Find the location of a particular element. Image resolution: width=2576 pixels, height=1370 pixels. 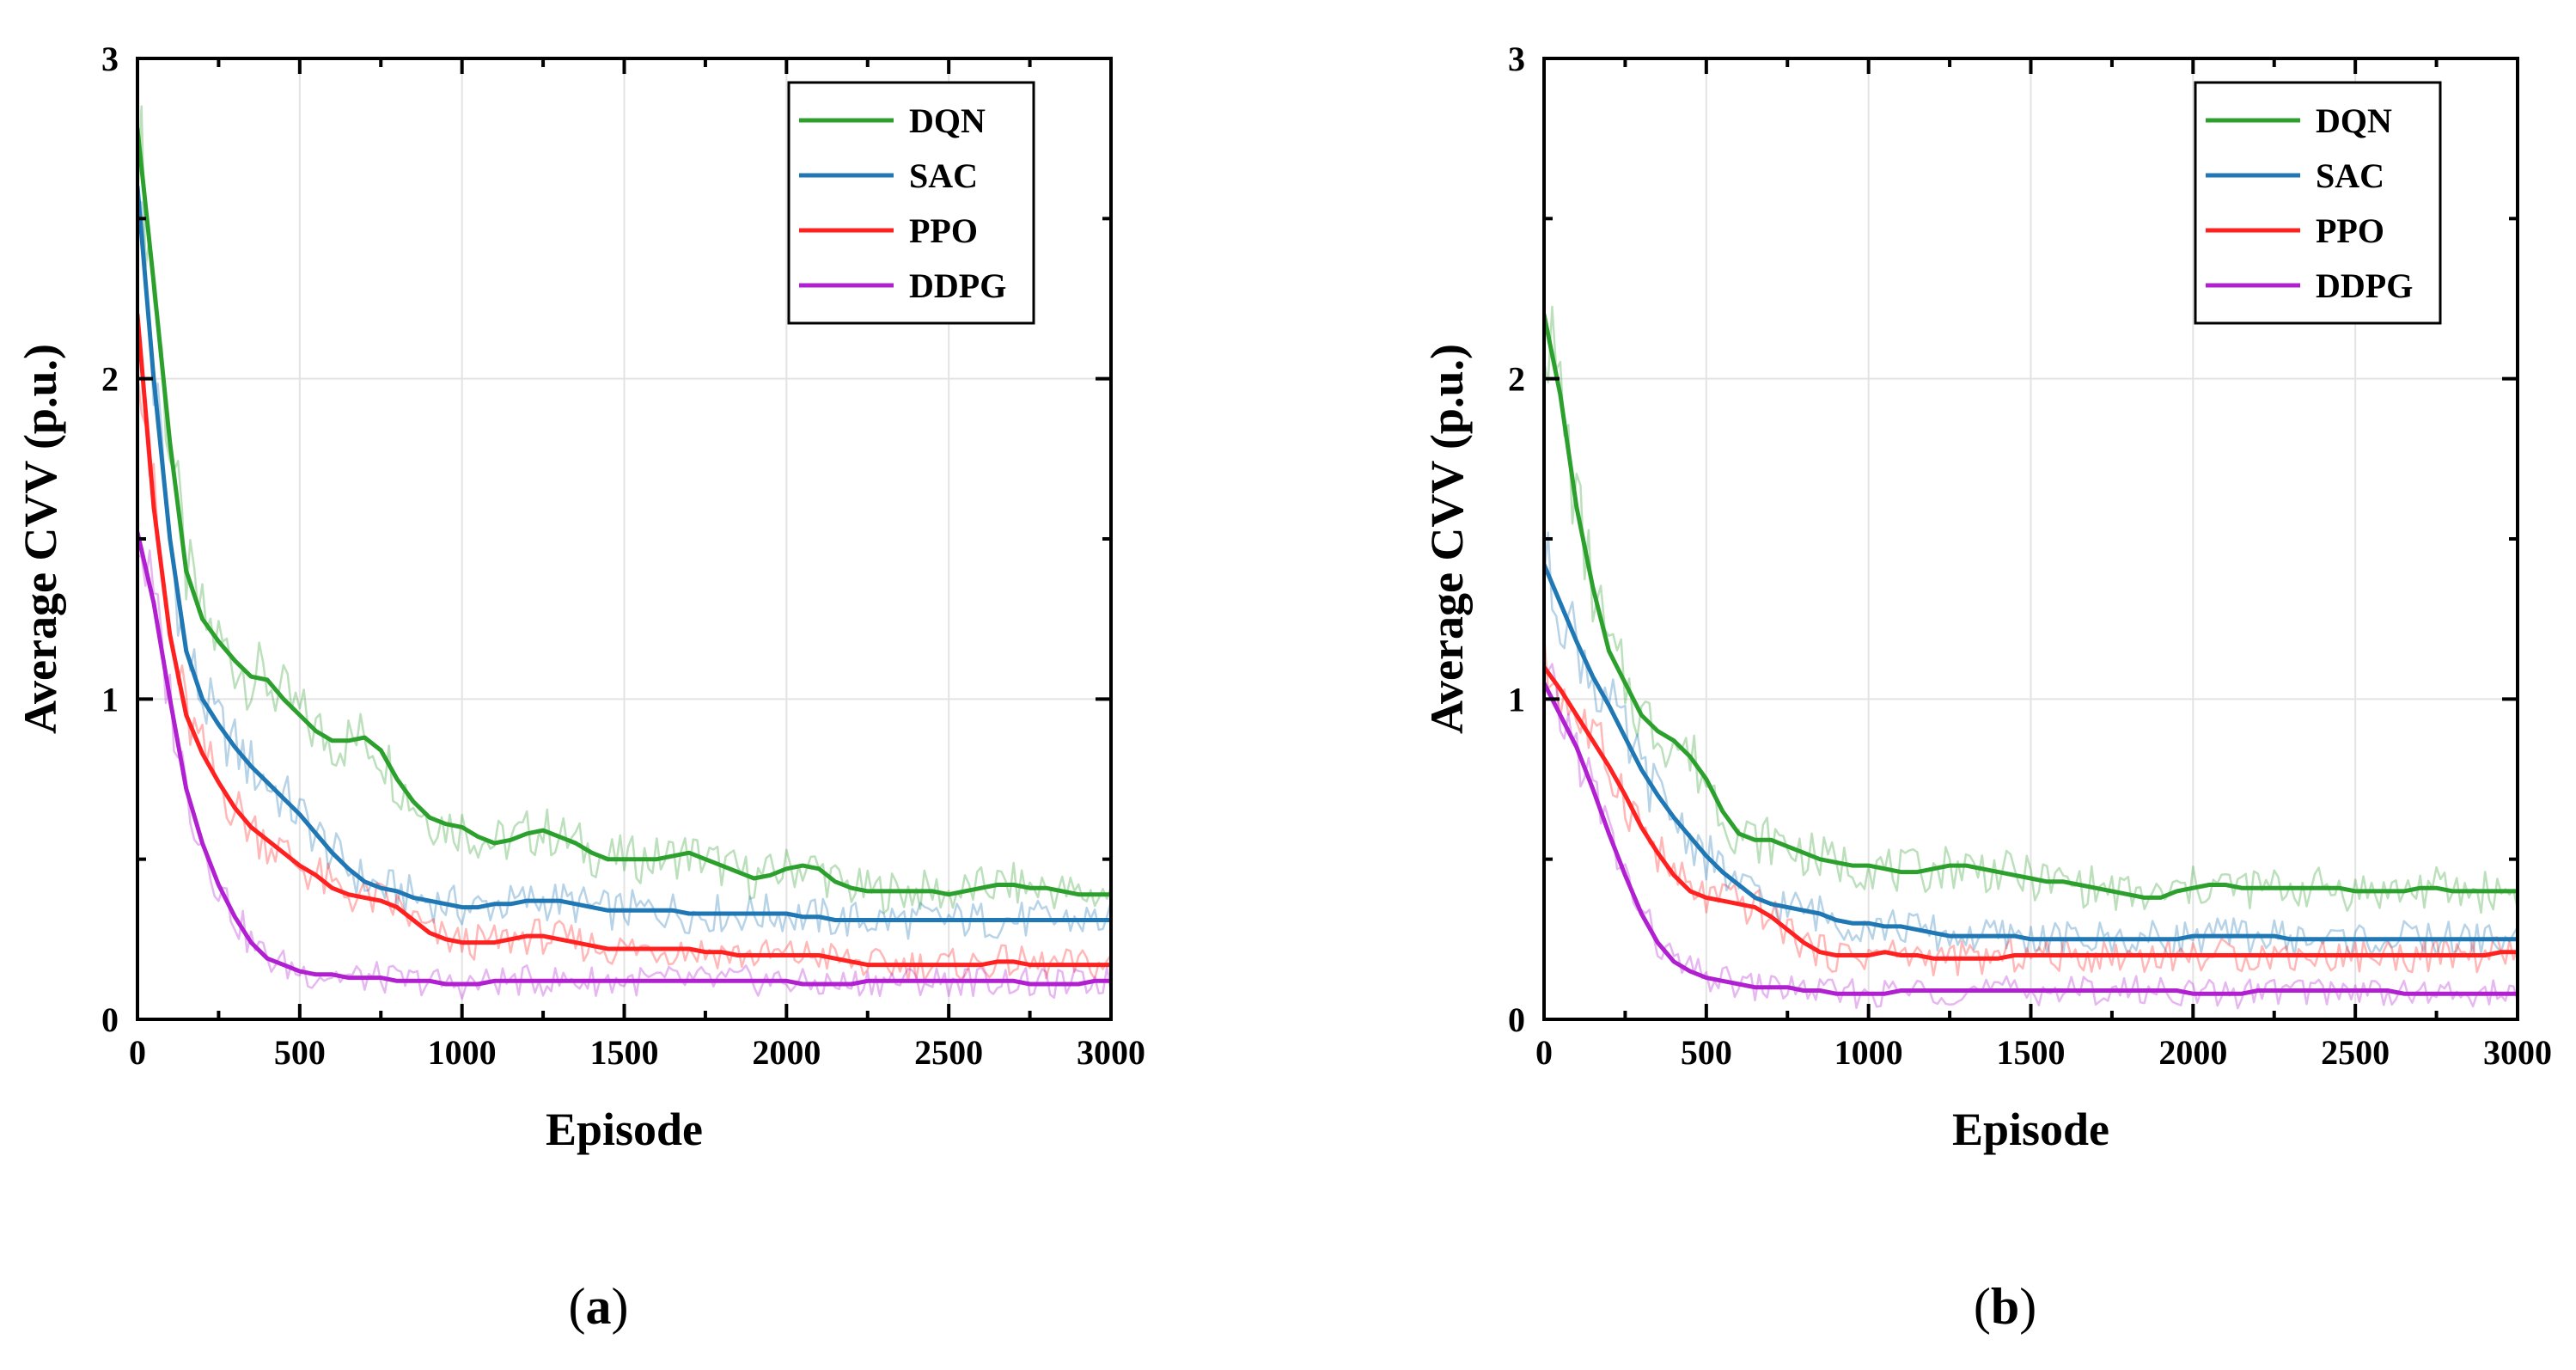

series-ppo-raw-trace is located at coordinates (2031, 805).